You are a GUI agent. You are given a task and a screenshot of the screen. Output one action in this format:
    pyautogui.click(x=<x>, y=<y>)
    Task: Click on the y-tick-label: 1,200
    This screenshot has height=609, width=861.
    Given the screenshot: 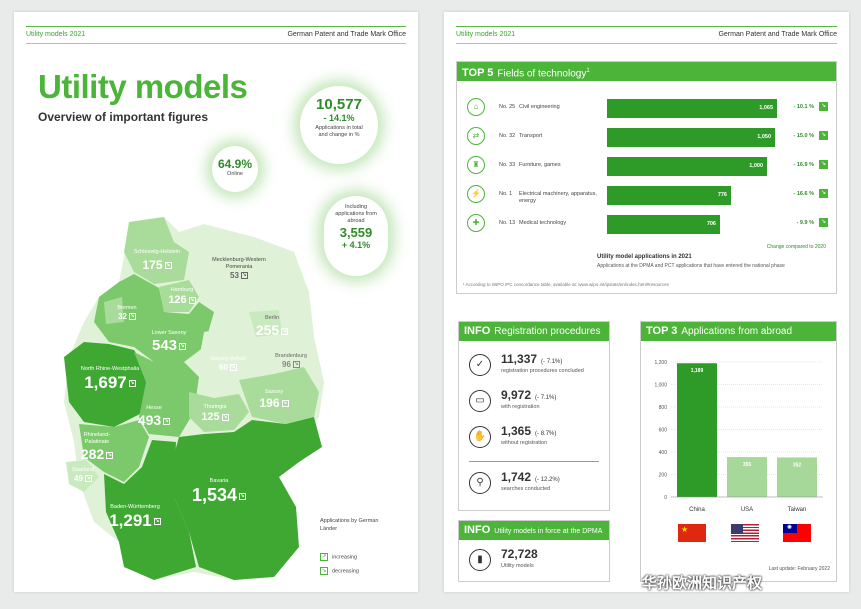 What is the action you would take?
    pyautogui.click(x=660, y=363)
    